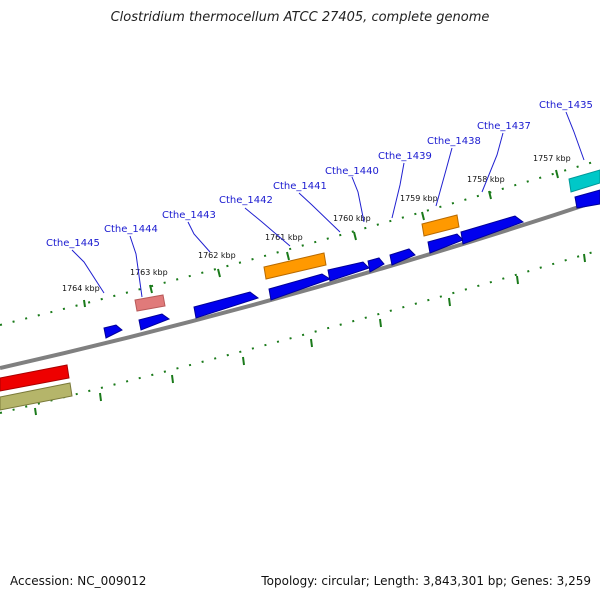 The width and height of the screenshot is (600, 600). Describe the element at coordinates (36, 396) in the screenshot. I see `feature-olive` at that location.